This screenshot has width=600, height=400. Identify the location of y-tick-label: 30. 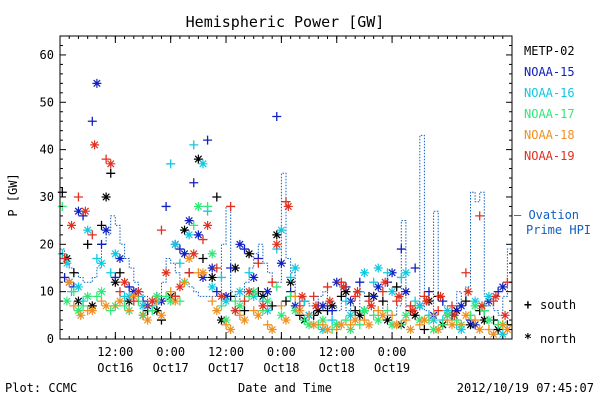
(47, 197).